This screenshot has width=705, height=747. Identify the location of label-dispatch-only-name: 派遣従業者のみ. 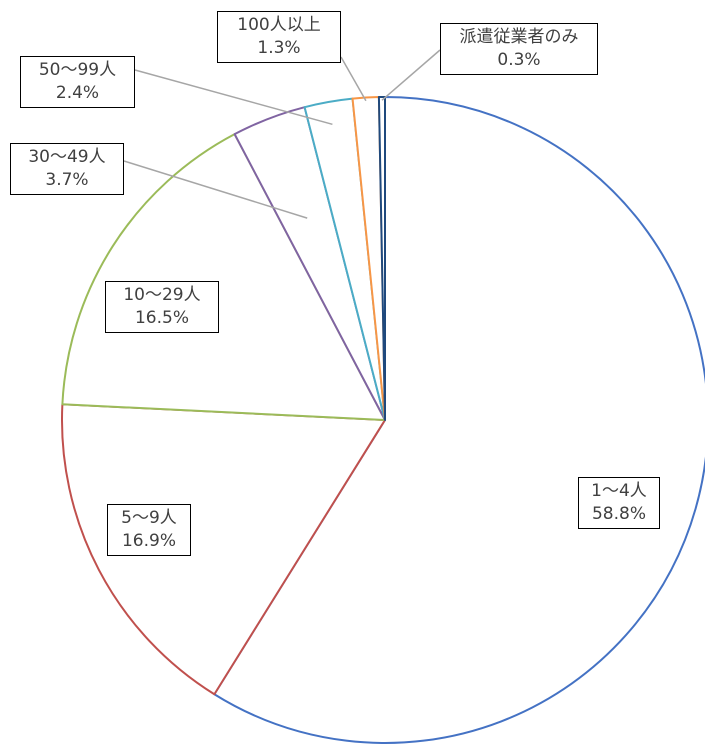
(519, 37).